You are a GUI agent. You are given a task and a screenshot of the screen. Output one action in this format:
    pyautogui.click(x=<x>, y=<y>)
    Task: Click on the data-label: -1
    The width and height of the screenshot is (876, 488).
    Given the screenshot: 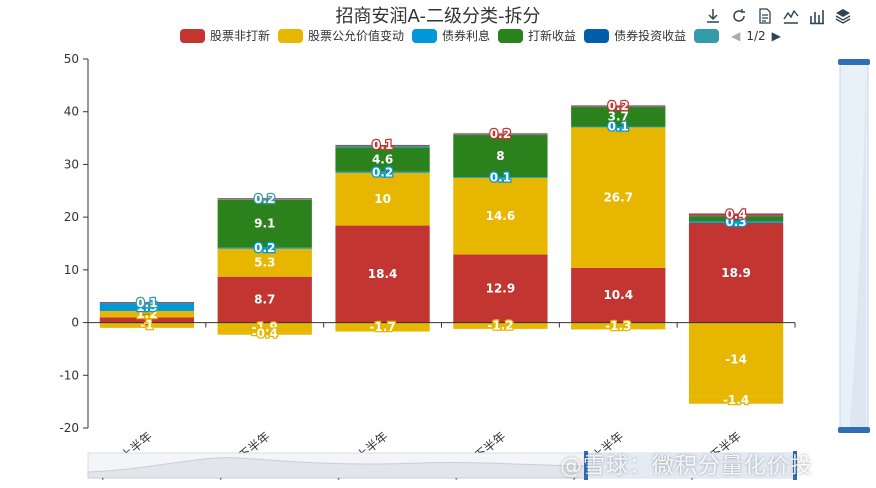 What is the action you would take?
    pyautogui.click(x=146, y=325)
    